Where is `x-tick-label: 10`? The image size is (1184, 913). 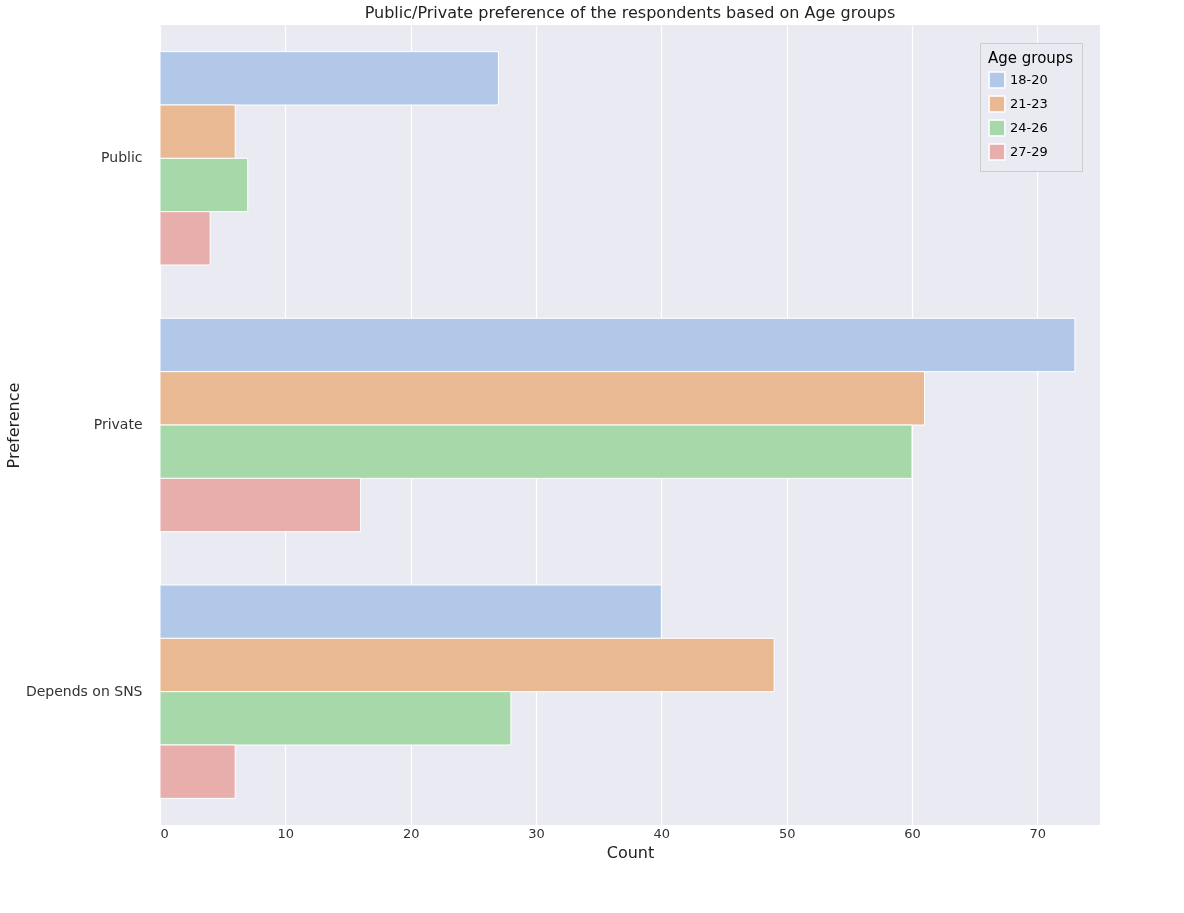 x-tick-label: 10 is located at coordinates (286, 833).